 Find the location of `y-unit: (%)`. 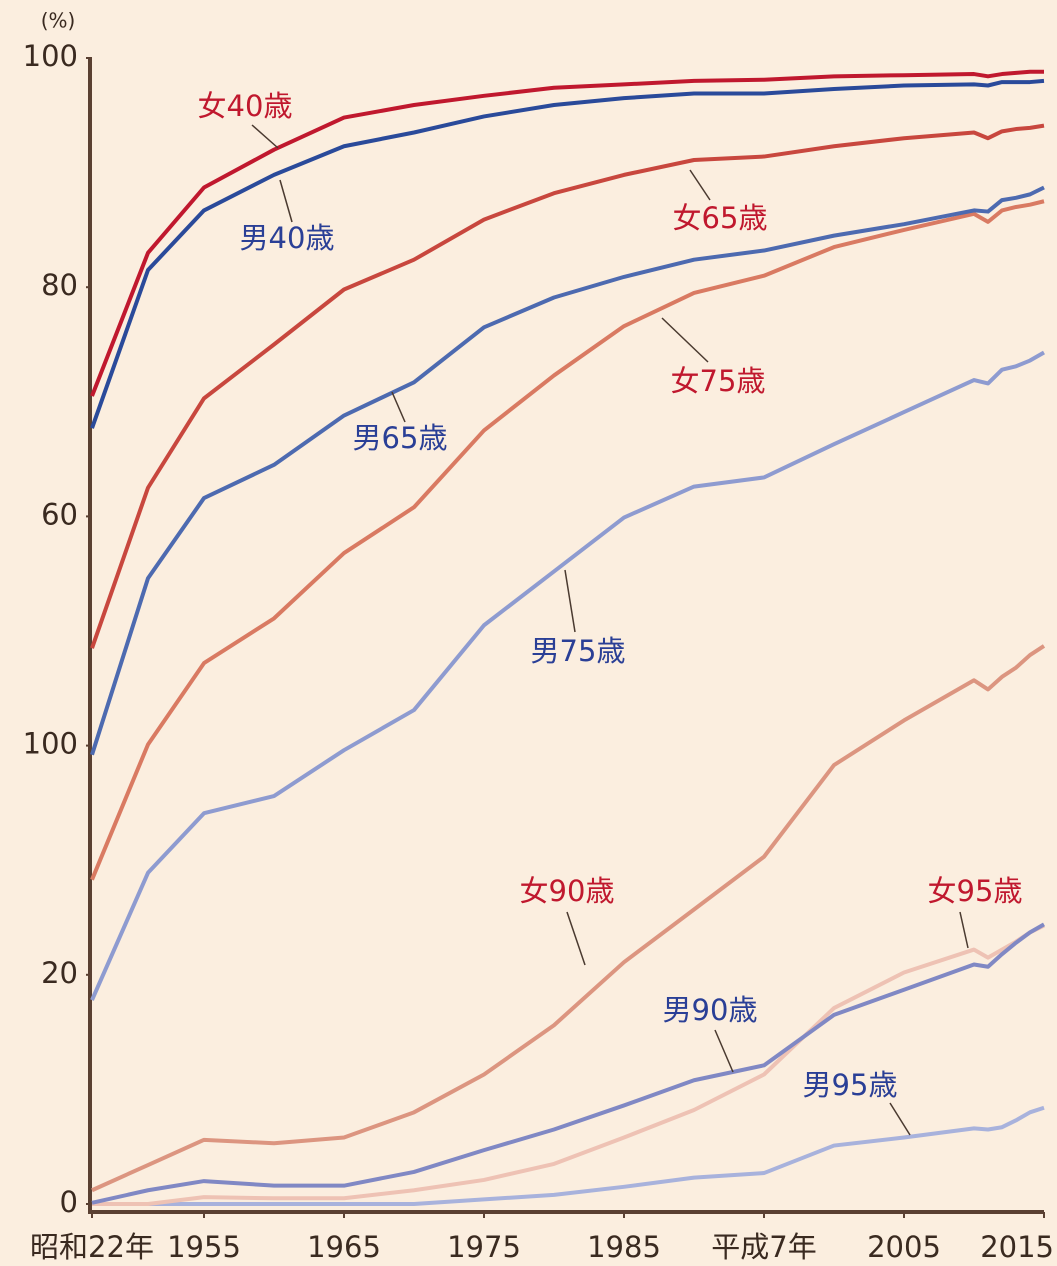

y-unit: (%) is located at coordinates (58, 21).